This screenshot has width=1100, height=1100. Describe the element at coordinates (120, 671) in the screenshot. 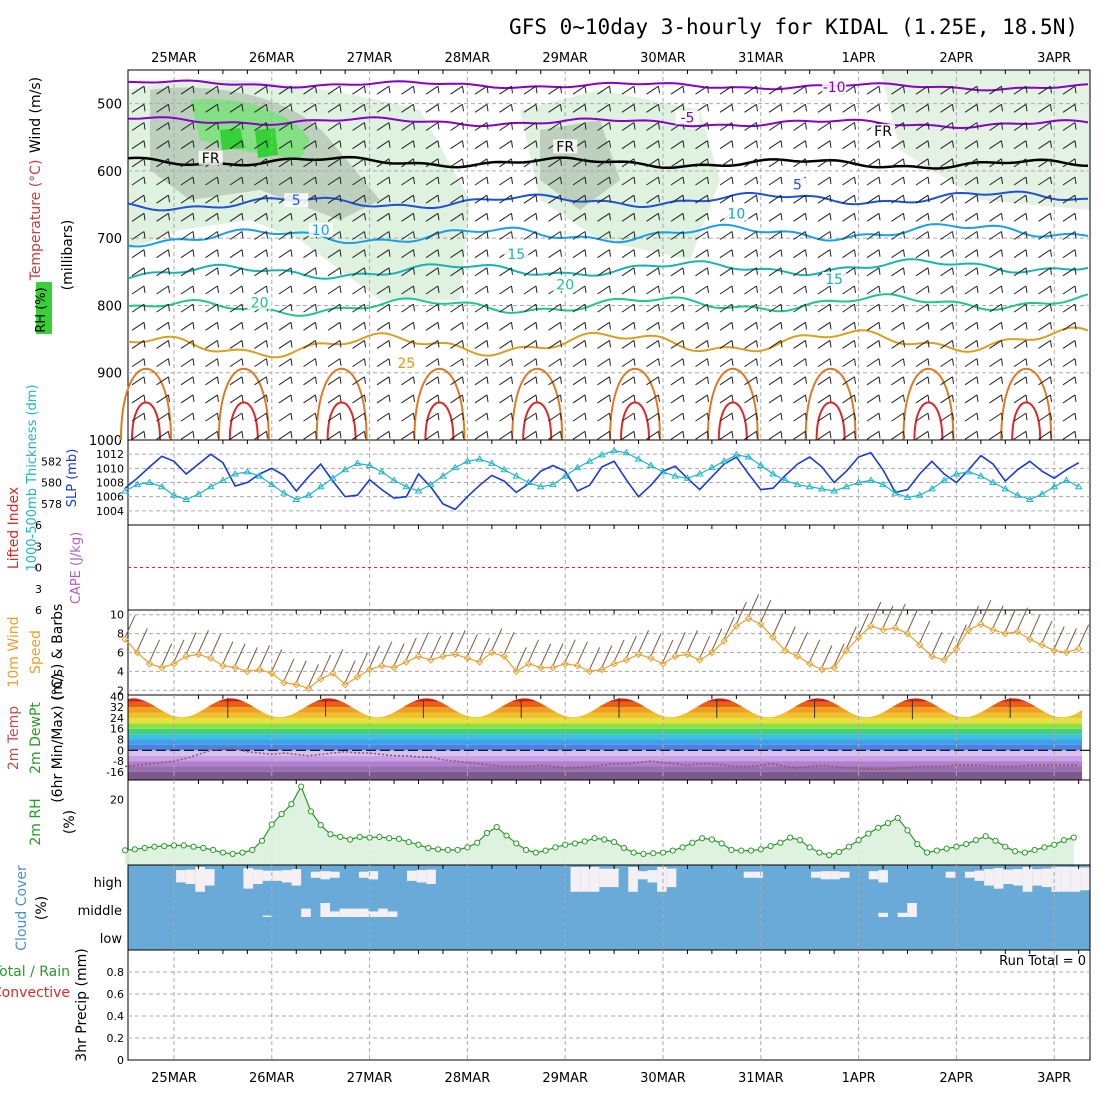

I see `wind-tick: 4` at that location.